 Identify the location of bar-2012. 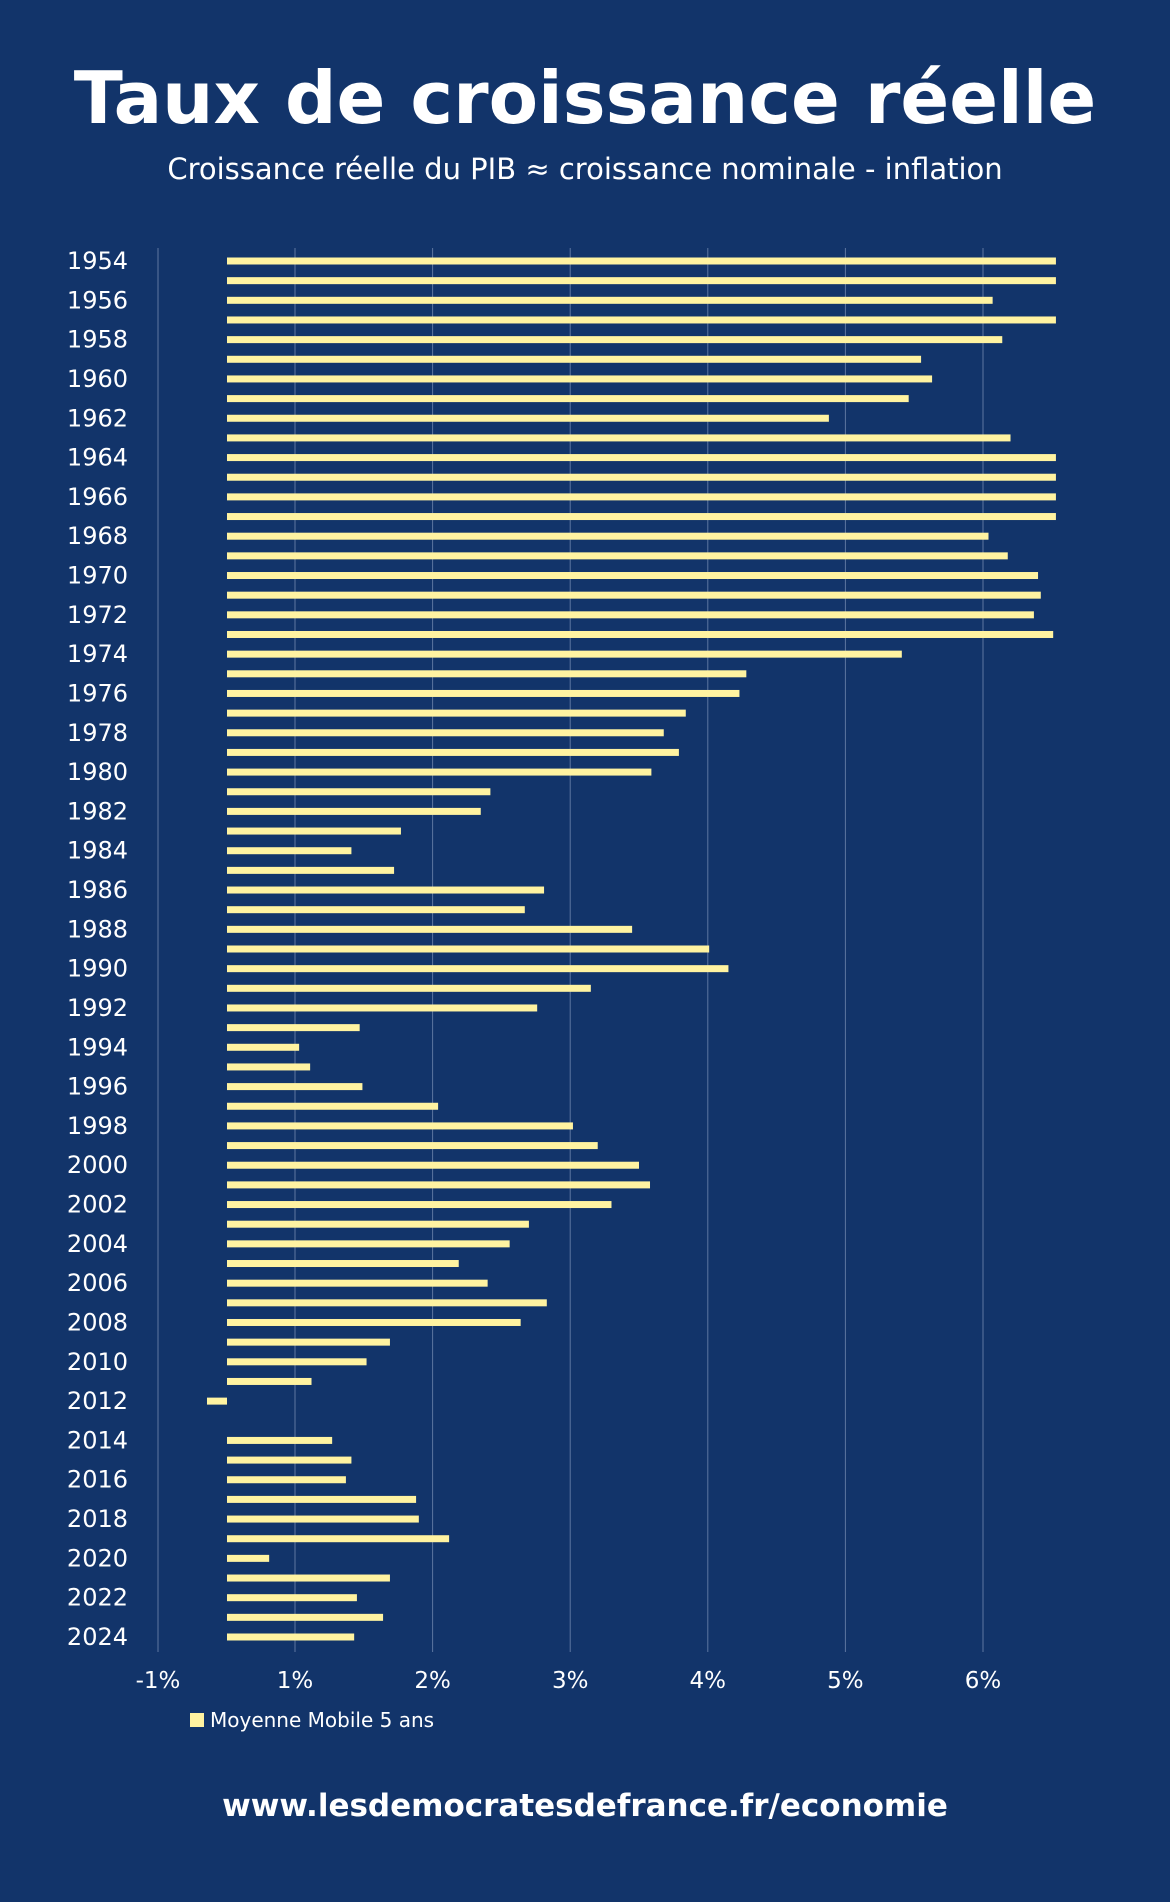
(216, 1401).